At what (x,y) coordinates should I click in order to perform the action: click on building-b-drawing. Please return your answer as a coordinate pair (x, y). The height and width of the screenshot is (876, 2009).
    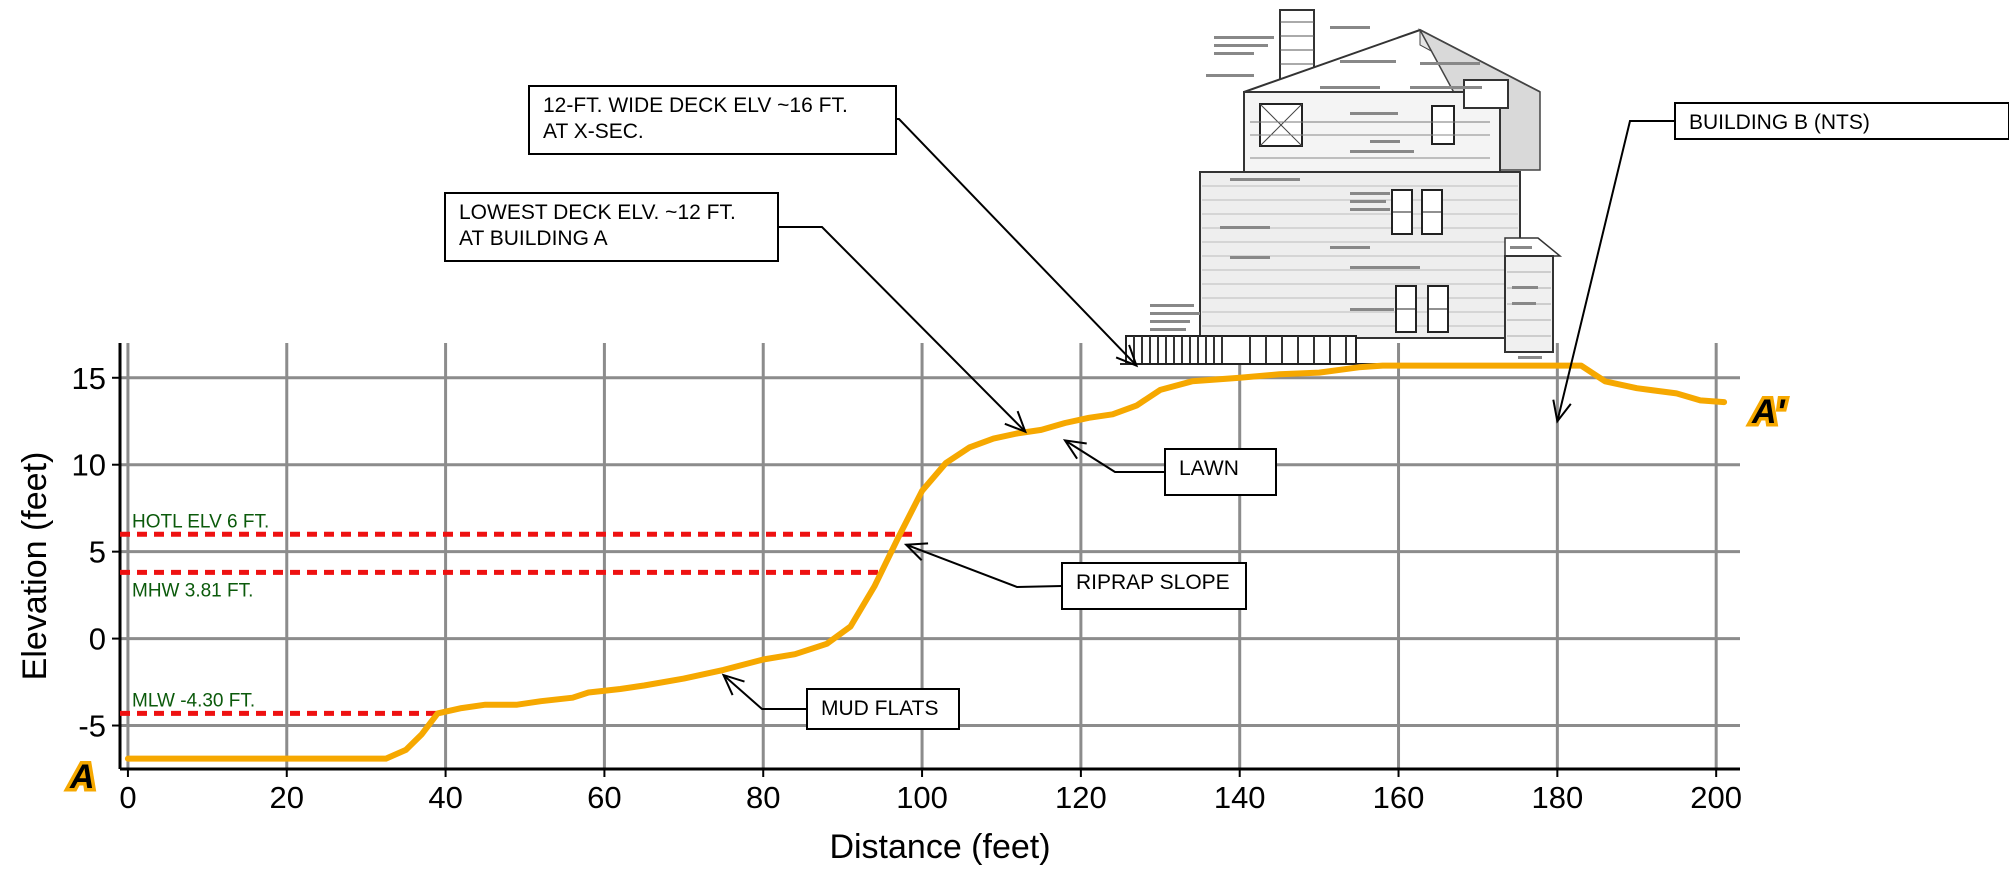
    Looking at the image, I should click on (1342, 187).